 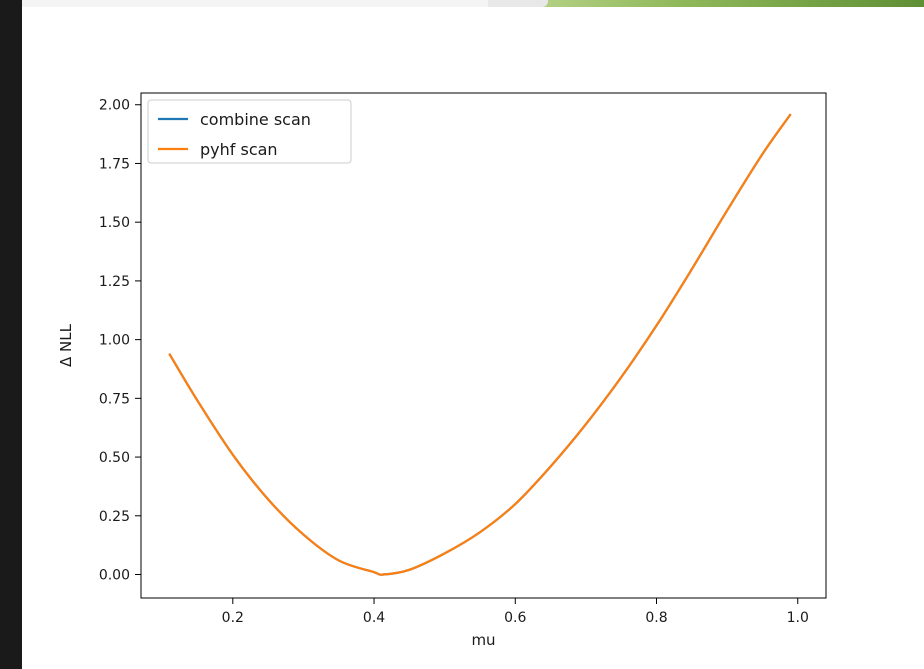 What do you see at coordinates (239, 149) in the screenshot?
I see `legend-label: pyhf scan` at bounding box center [239, 149].